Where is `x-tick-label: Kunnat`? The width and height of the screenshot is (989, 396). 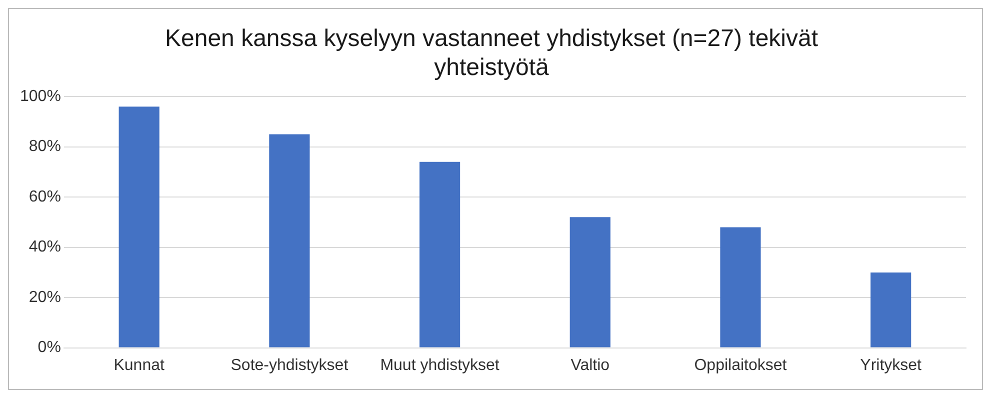 x-tick-label: Kunnat is located at coordinates (139, 365).